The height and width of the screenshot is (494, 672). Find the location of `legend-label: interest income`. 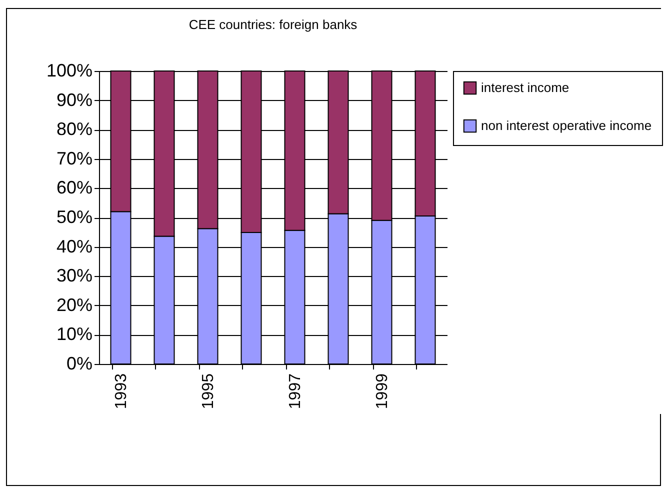

legend-label: interest income is located at coordinates (525, 87).